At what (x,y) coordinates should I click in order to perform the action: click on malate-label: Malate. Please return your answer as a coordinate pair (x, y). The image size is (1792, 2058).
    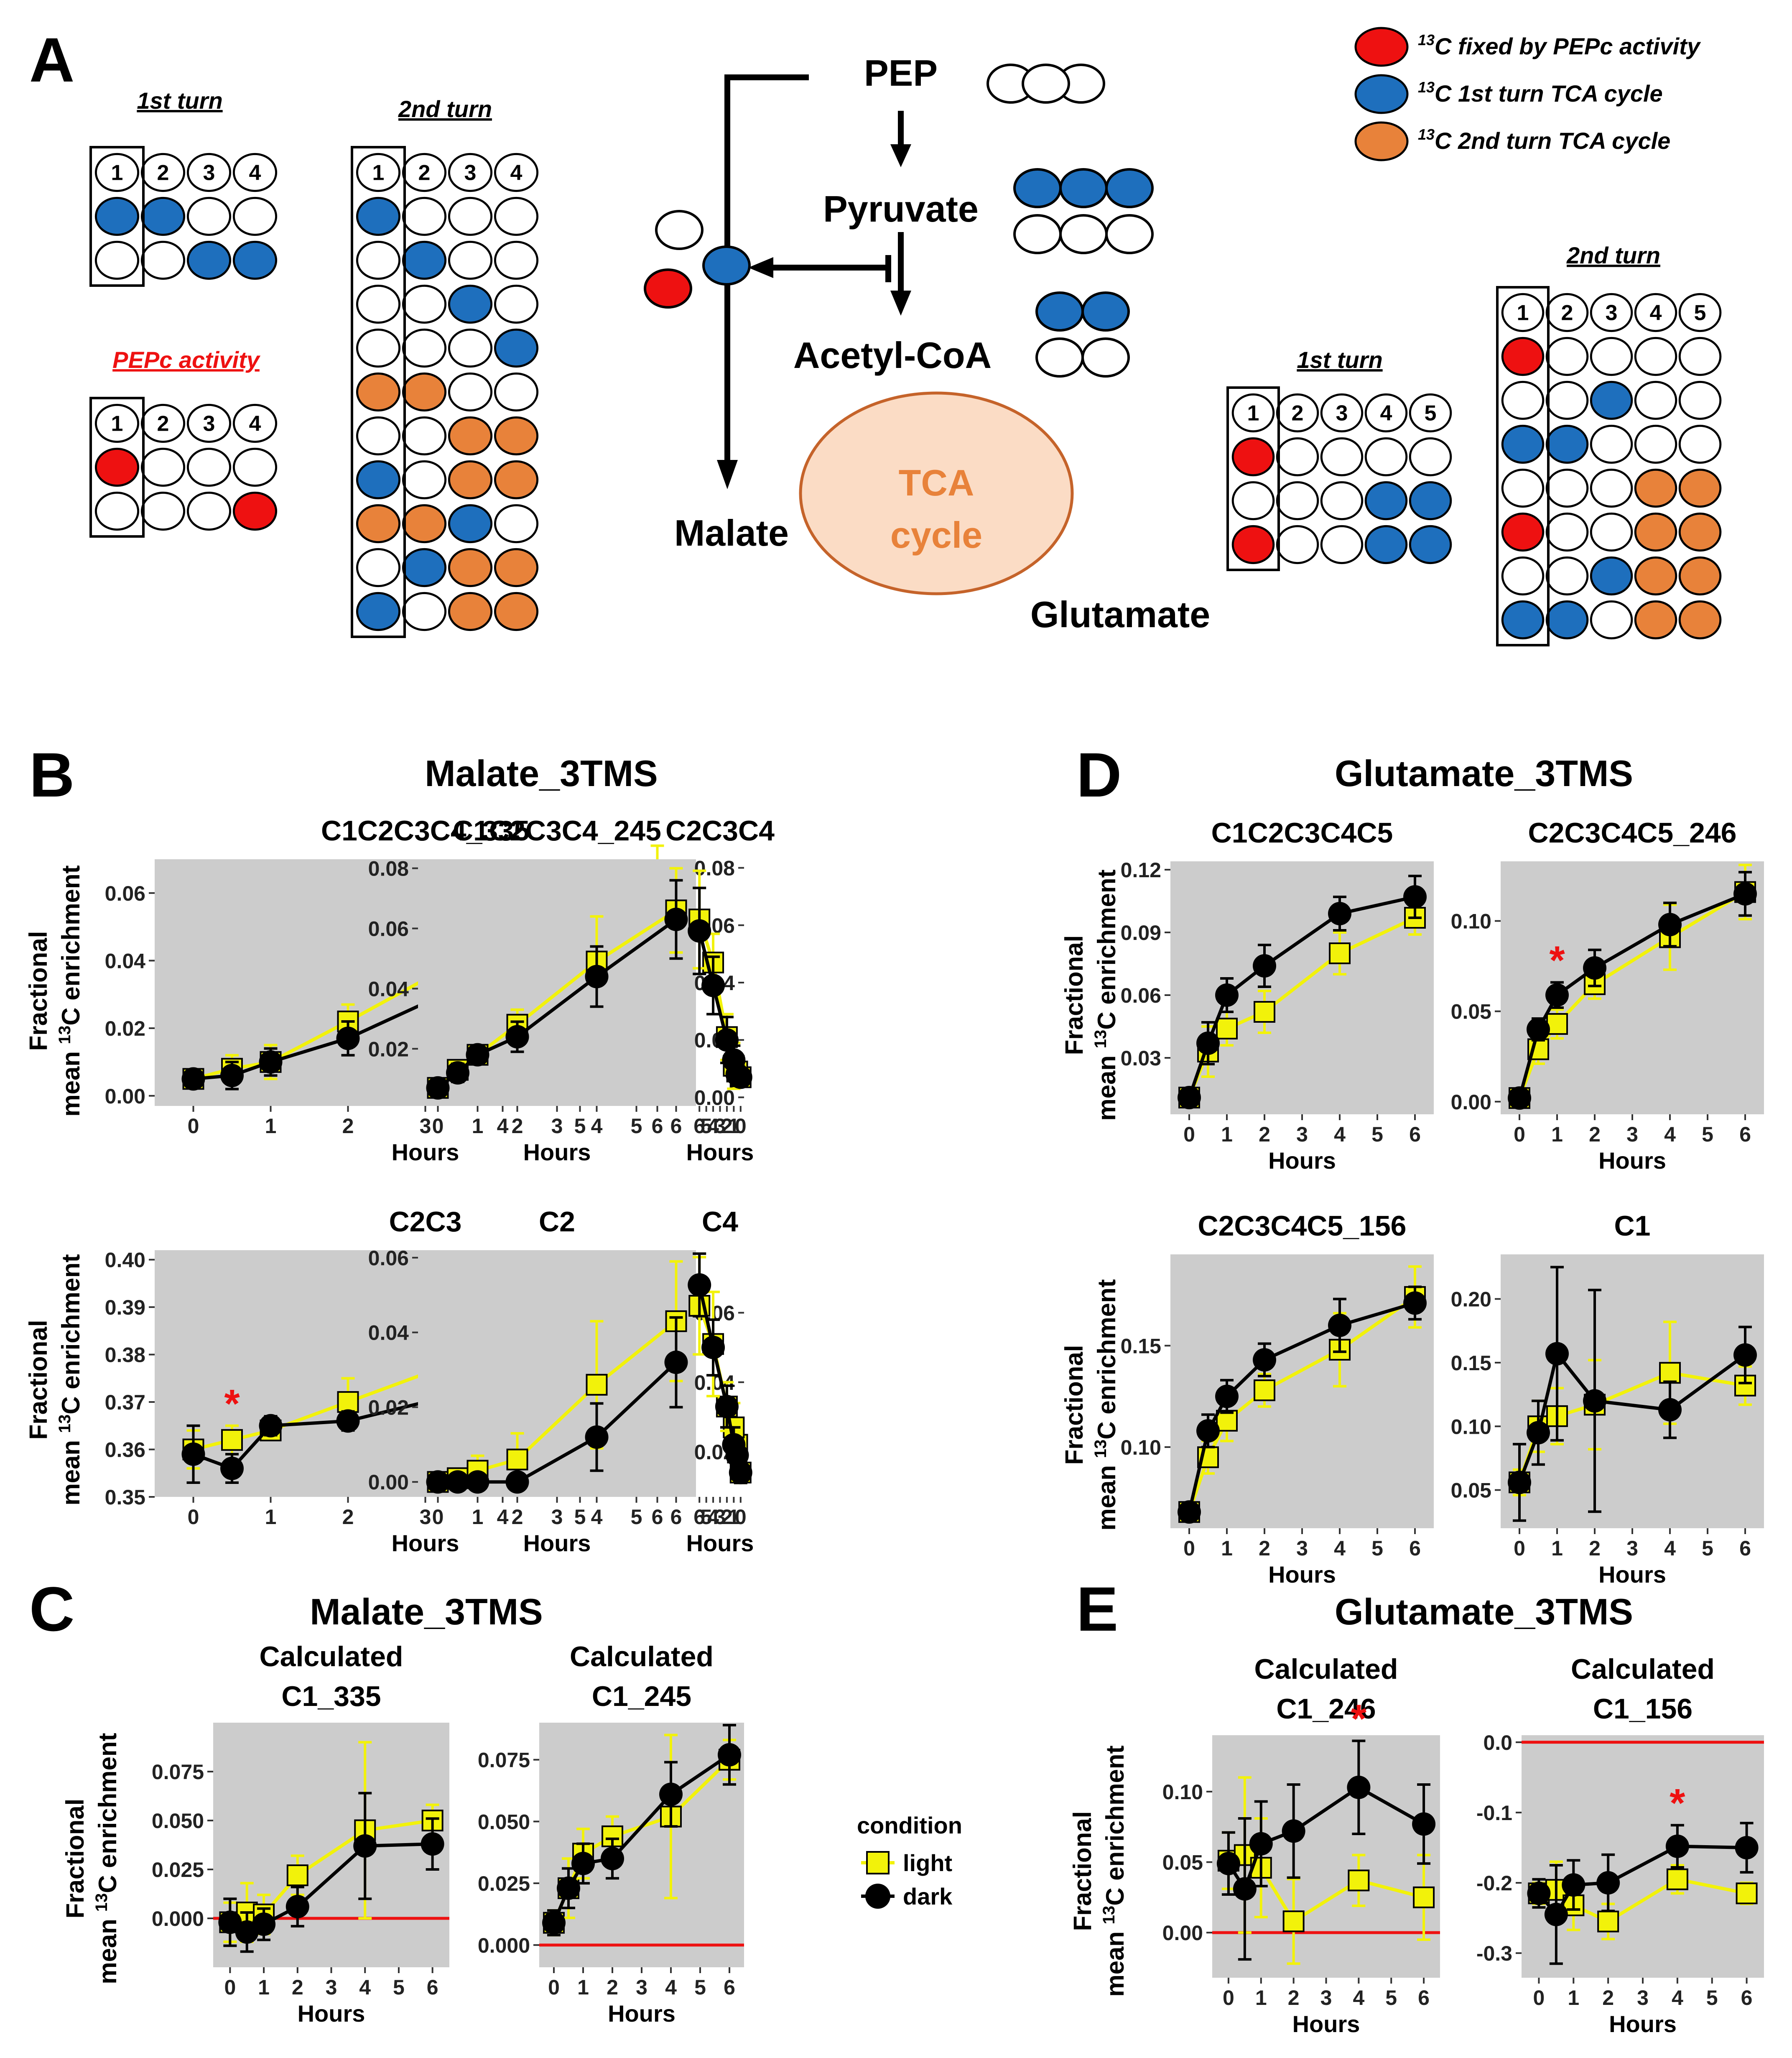
    Looking at the image, I should click on (731, 533).